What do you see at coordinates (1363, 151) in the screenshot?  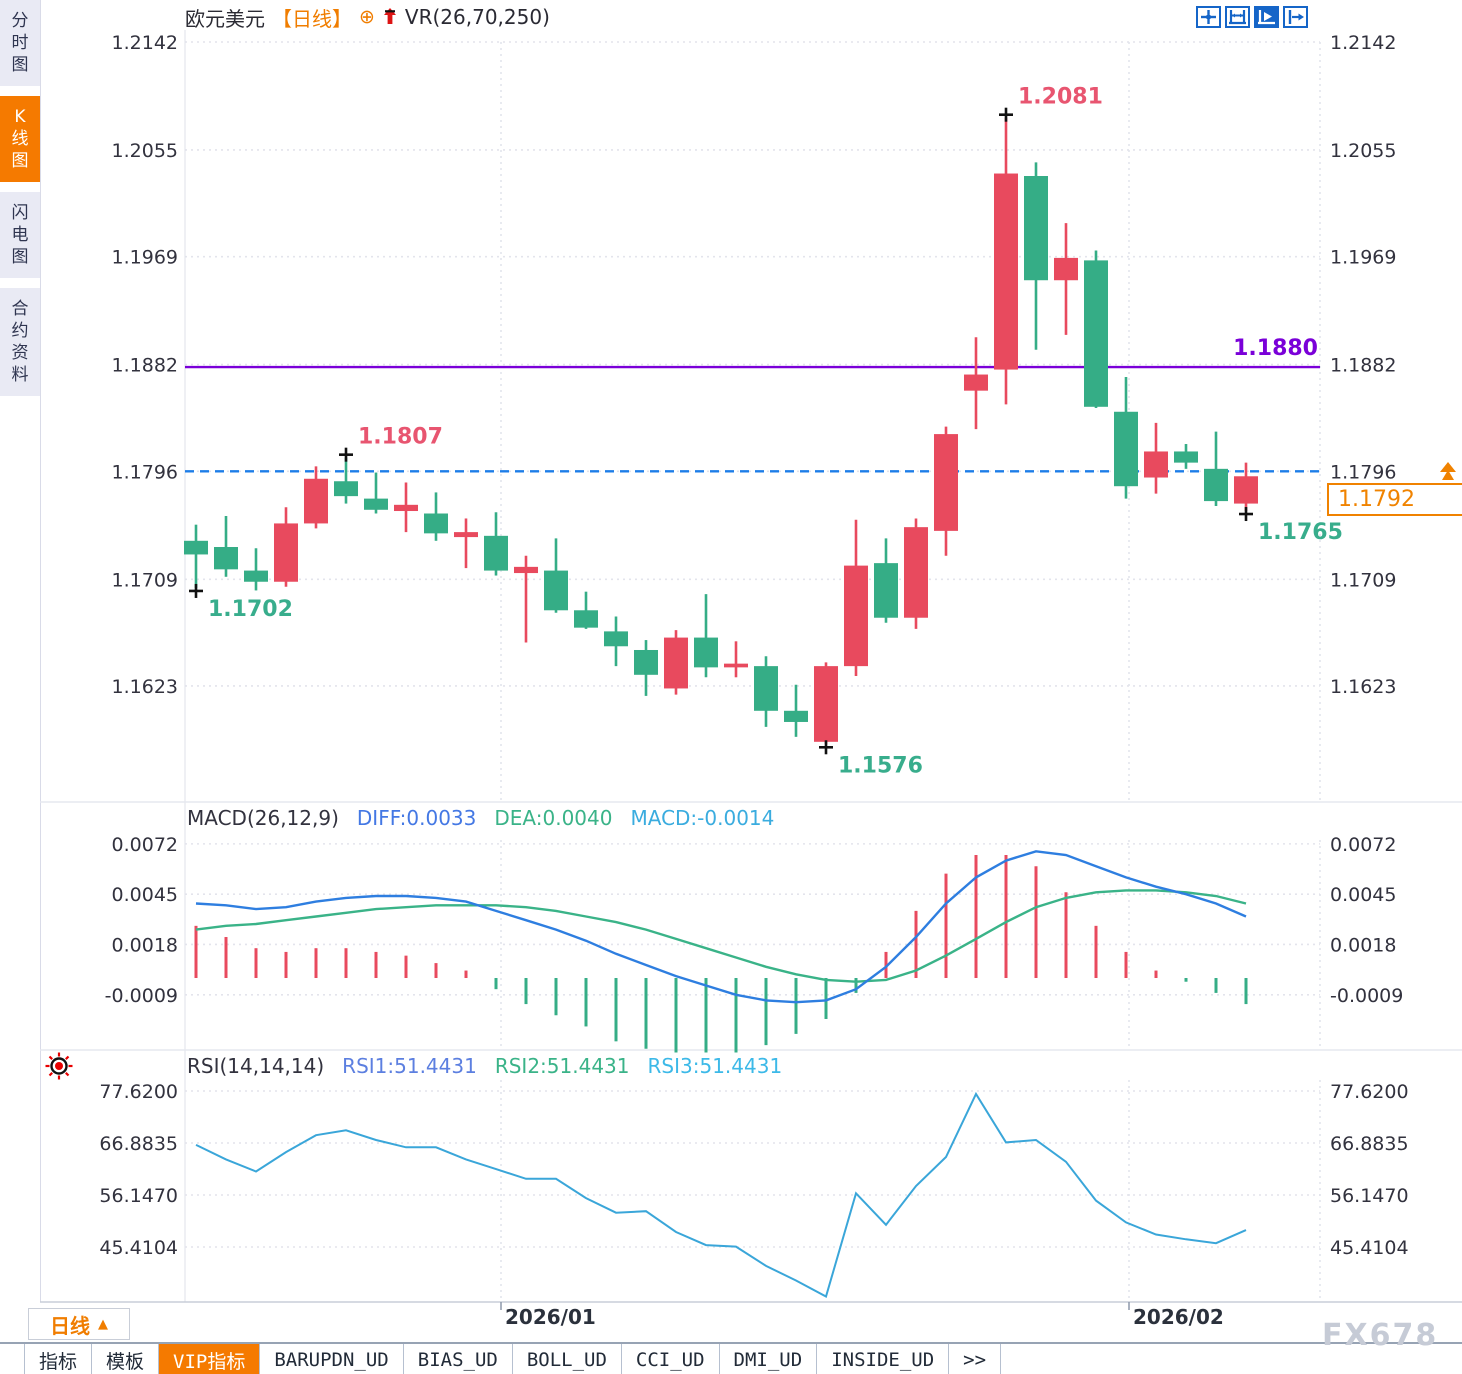 I see `main-y-label-right: 1.2055` at bounding box center [1363, 151].